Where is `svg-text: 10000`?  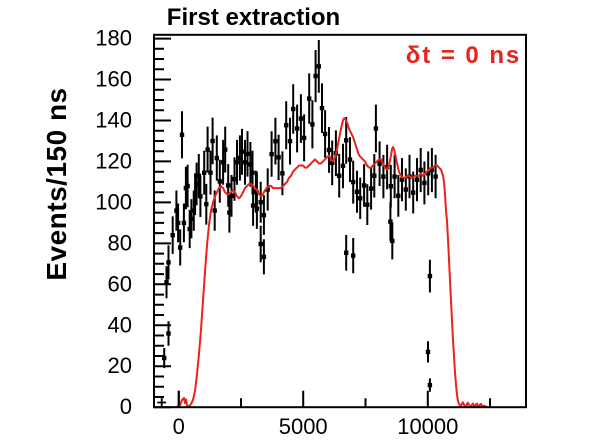 svg-text: 10000 is located at coordinates (427, 426).